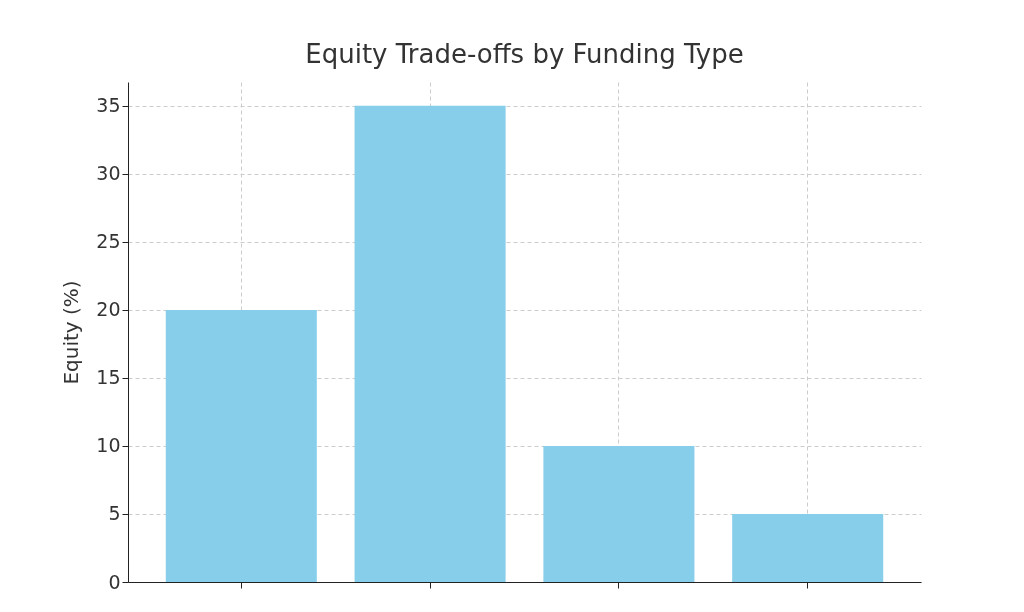 This screenshot has width=1024, height=612. Describe the element at coordinates (108, 105) in the screenshot. I see `y-tick-label: 35` at that location.